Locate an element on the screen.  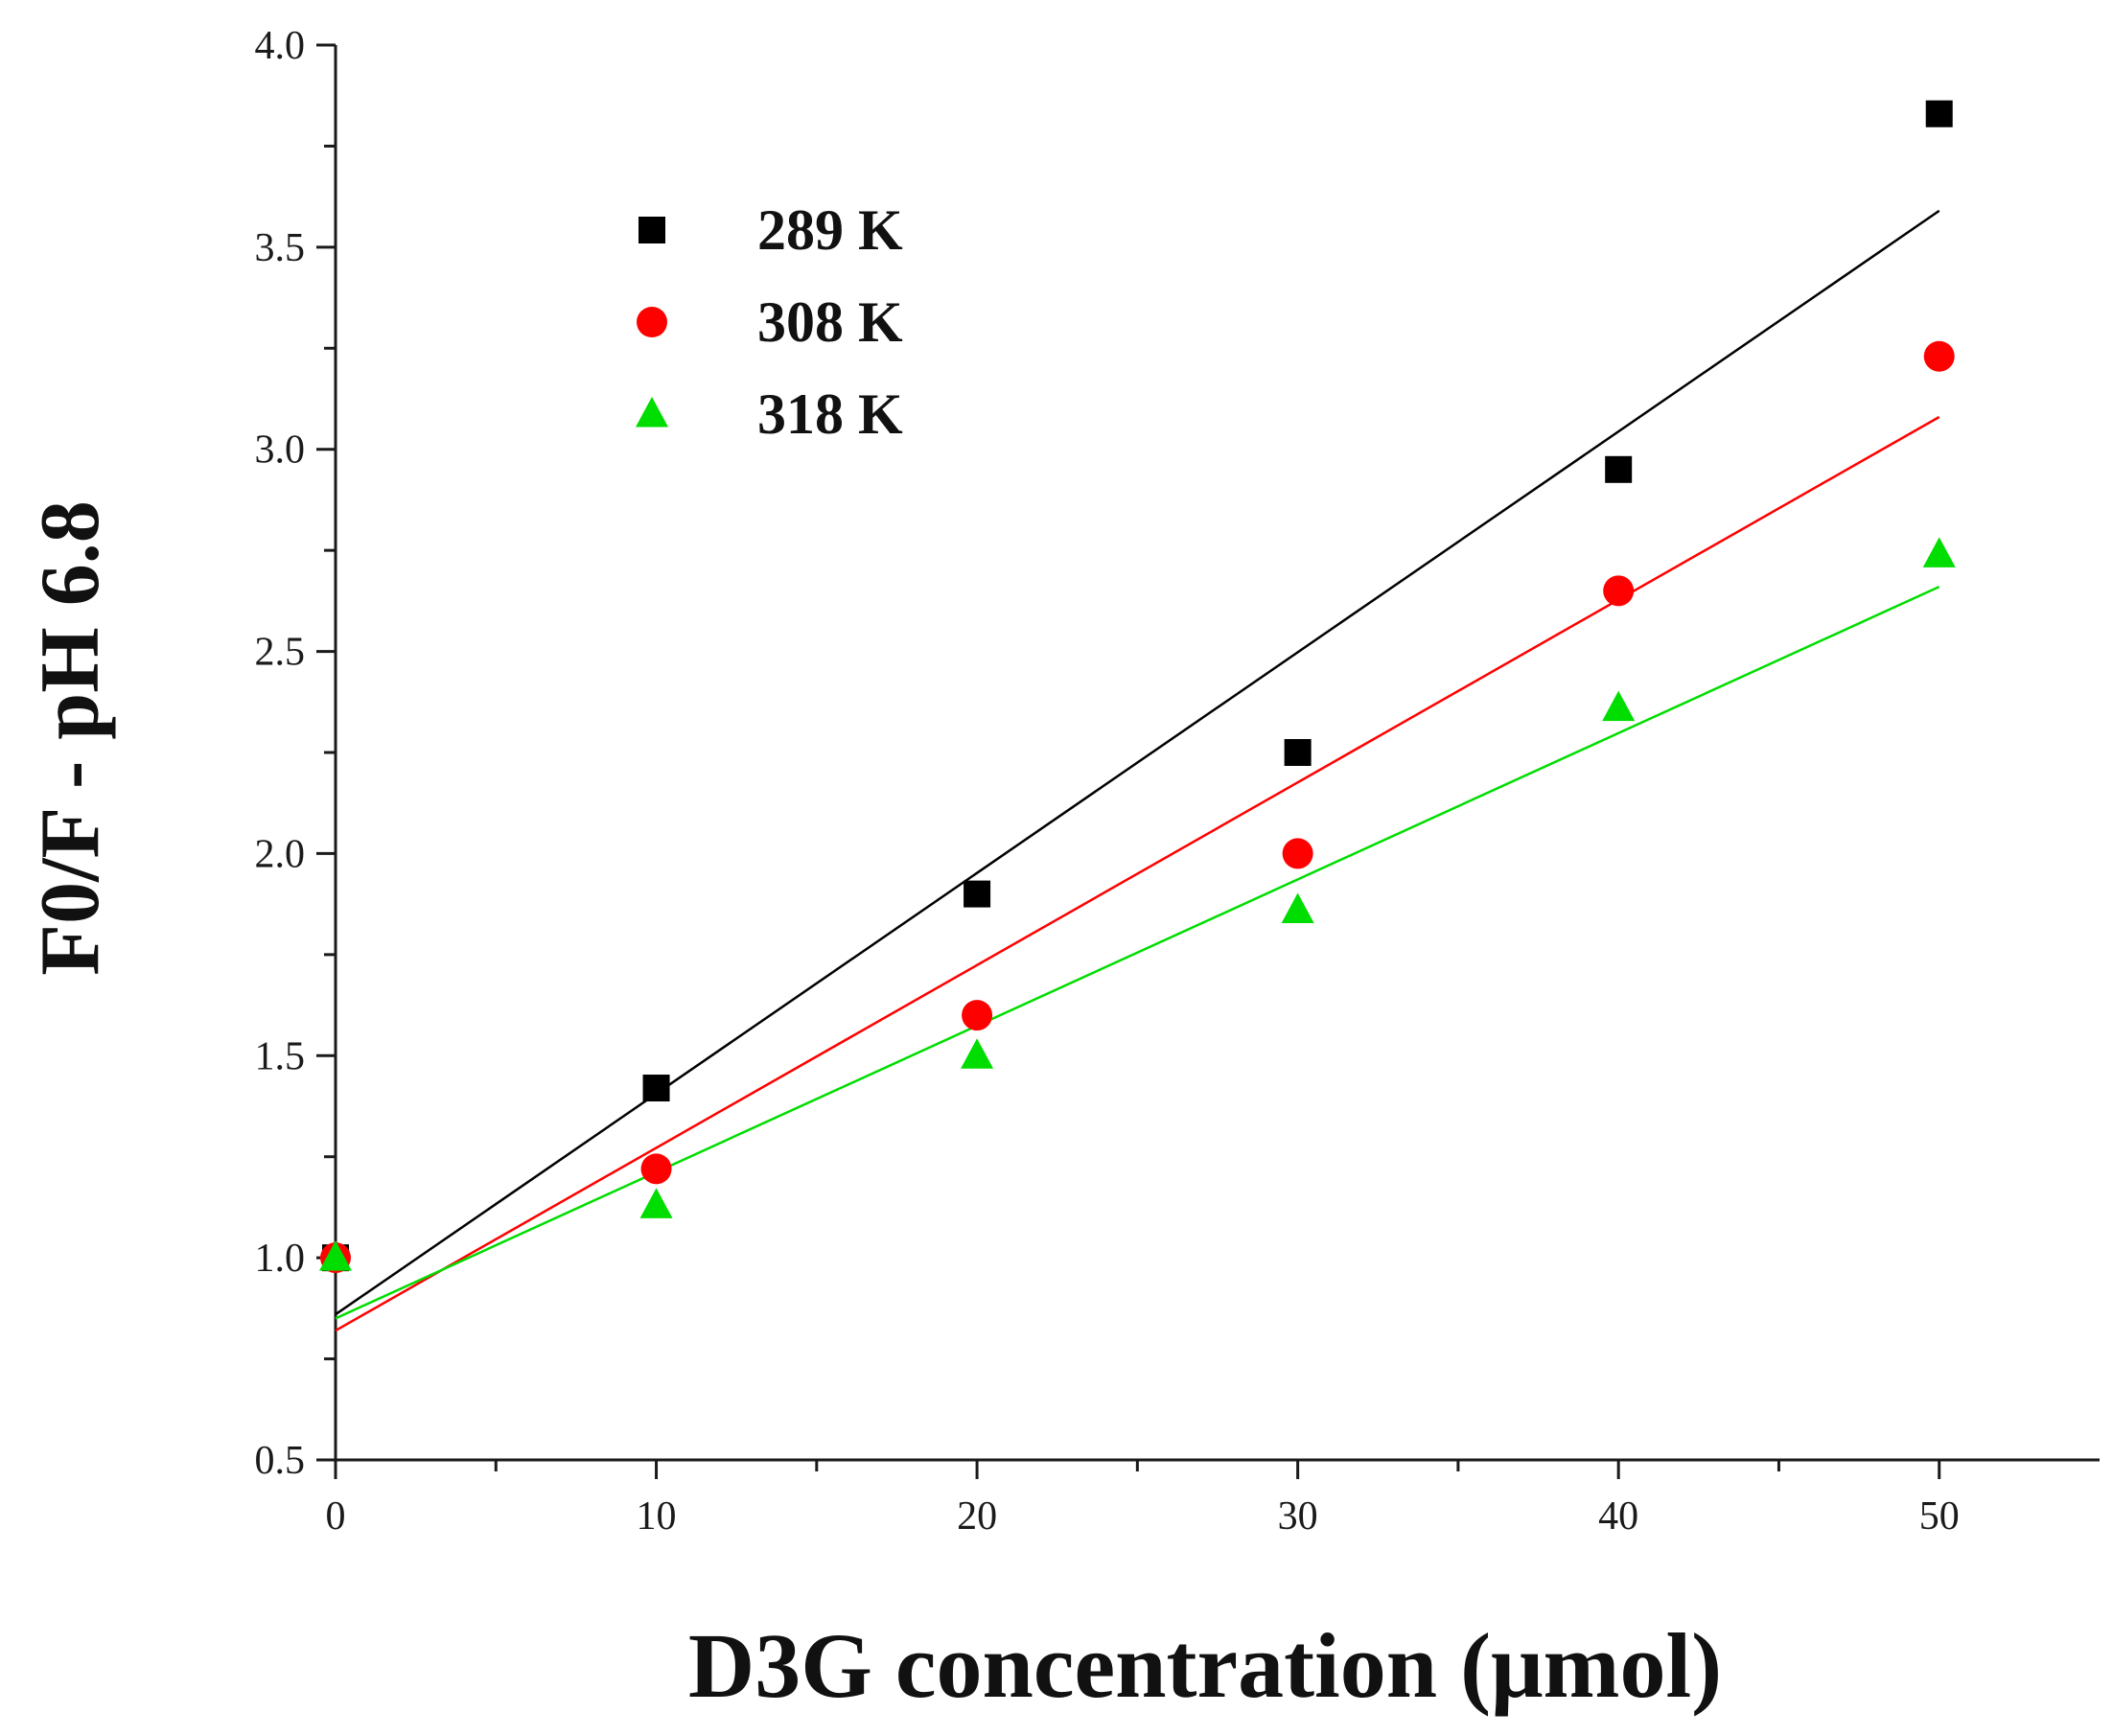
y-tick-label-2: 2.0 is located at coordinates (280, 854).